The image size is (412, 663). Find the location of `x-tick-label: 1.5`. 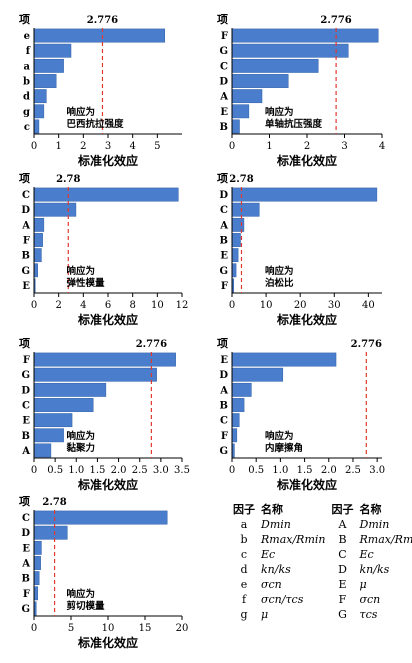

x-tick-label: 1.5 is located at coordinates (97, 470).